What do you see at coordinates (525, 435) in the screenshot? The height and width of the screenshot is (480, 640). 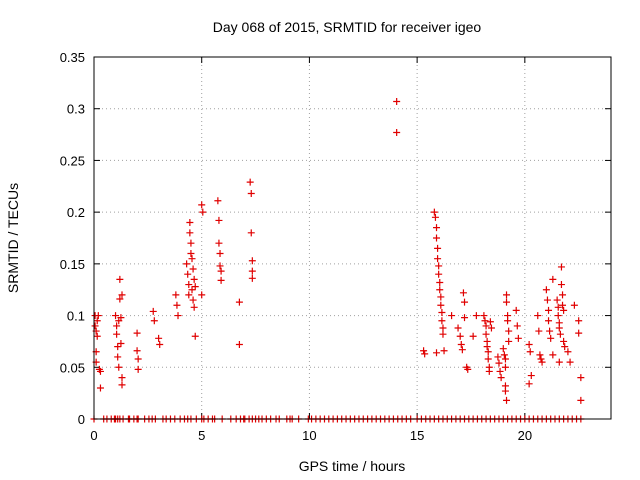 I see `x-tick-label: 20` at bounding box center [525, 435].